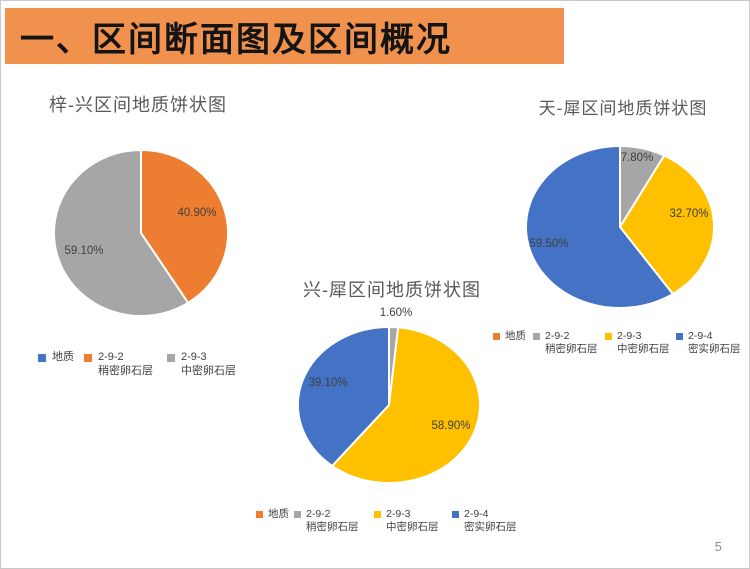 The height and width of the screenshot is (569, 750). I want to click on slide-title-banner: 一、区间断面图及区间概况, so click(284, 36).